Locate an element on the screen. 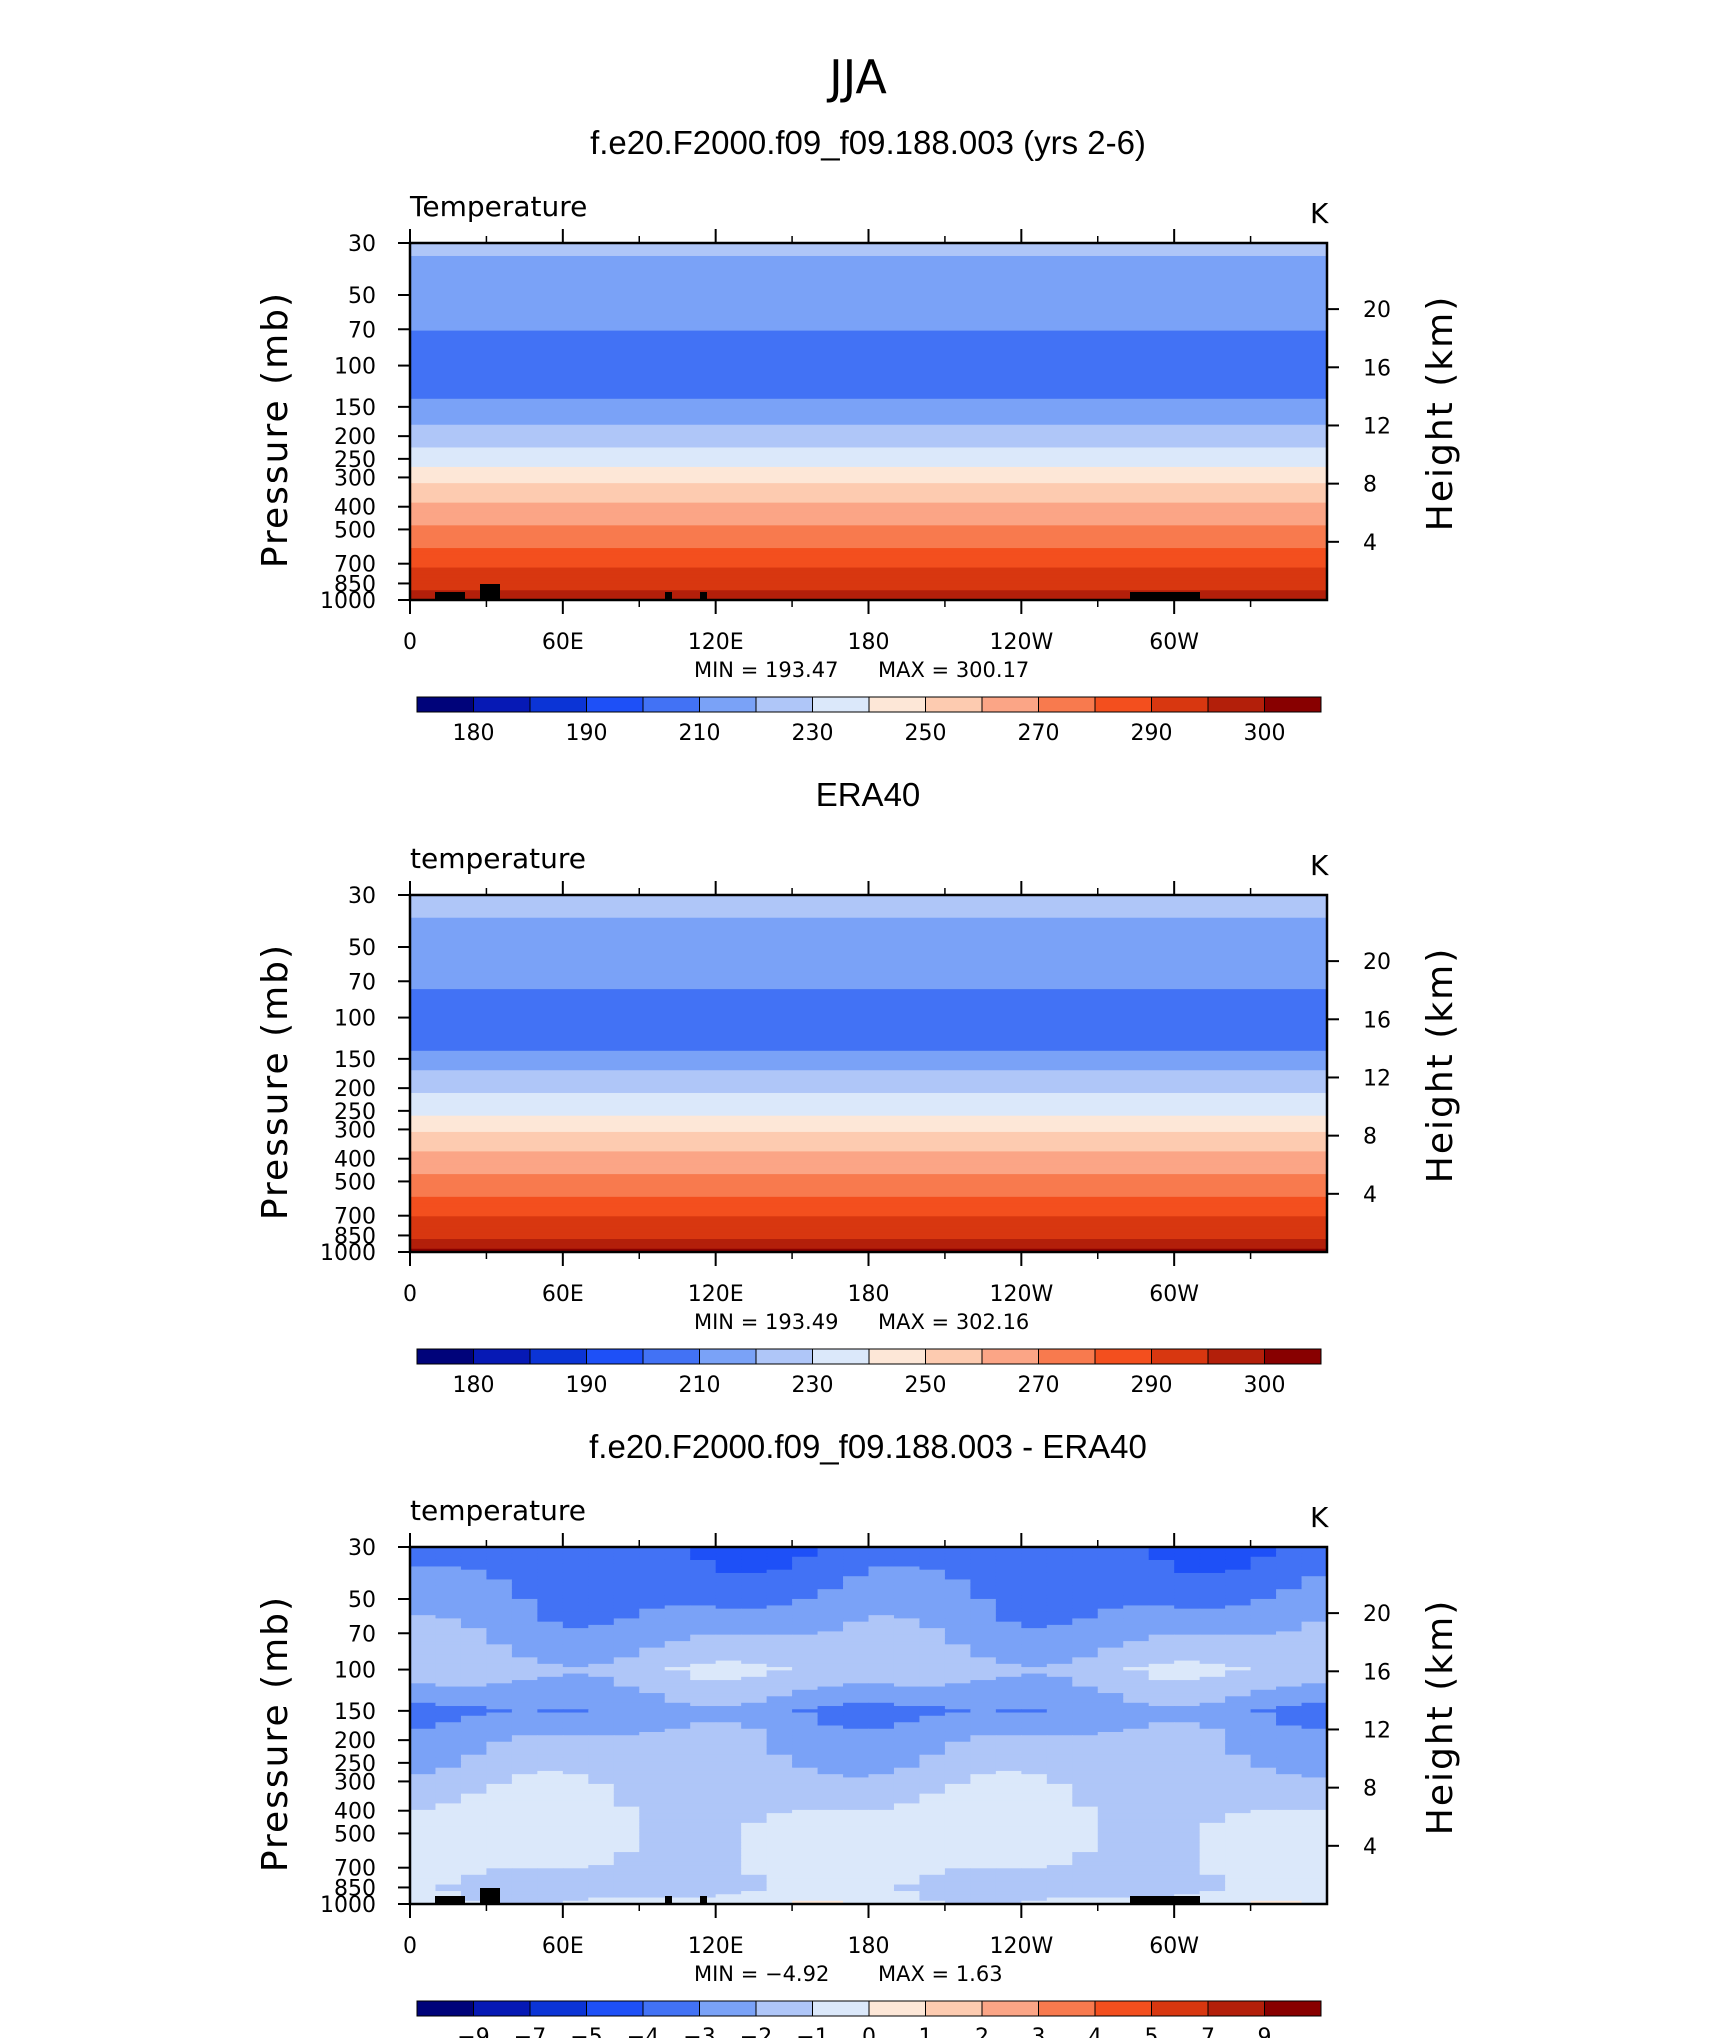 This screenshot has height=2038, width=1710. variable-label: Temperature is located at coordinates (498, 206).